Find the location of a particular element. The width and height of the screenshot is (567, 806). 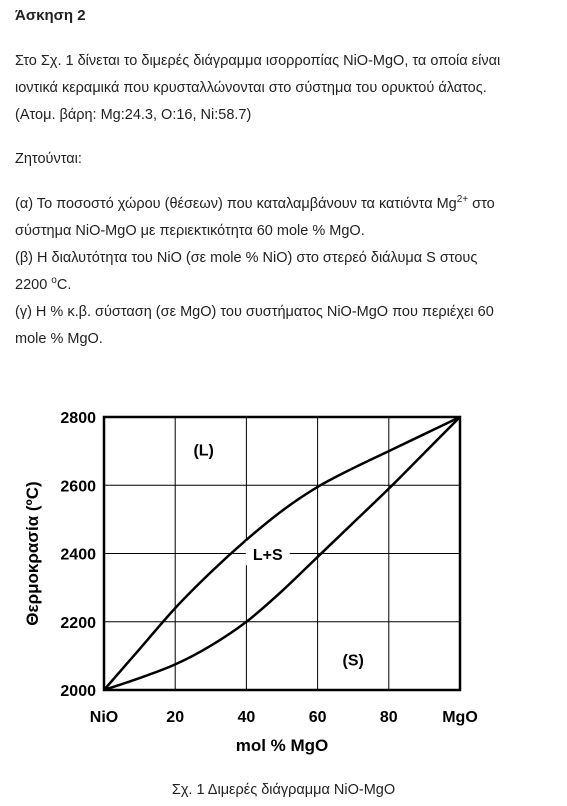

exercise-title: Άσκηση 2 is located at coordinates (50, 15).